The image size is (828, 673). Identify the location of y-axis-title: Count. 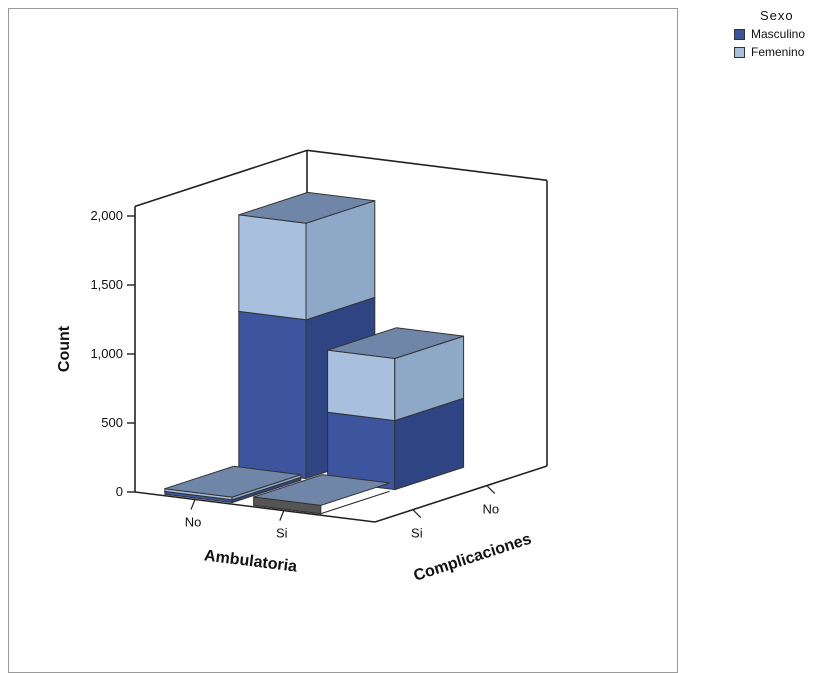
(64, 348).